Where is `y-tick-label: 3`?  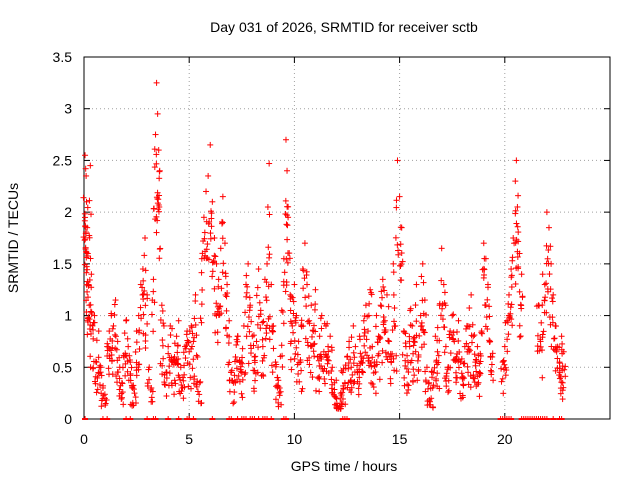 y-tick-label: 3 is located at coordinates (68, 109).